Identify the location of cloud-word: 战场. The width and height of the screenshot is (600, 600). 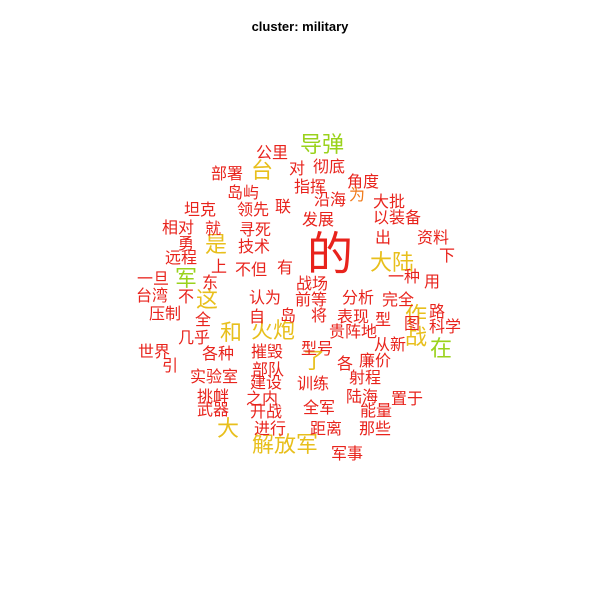
(312, 283).